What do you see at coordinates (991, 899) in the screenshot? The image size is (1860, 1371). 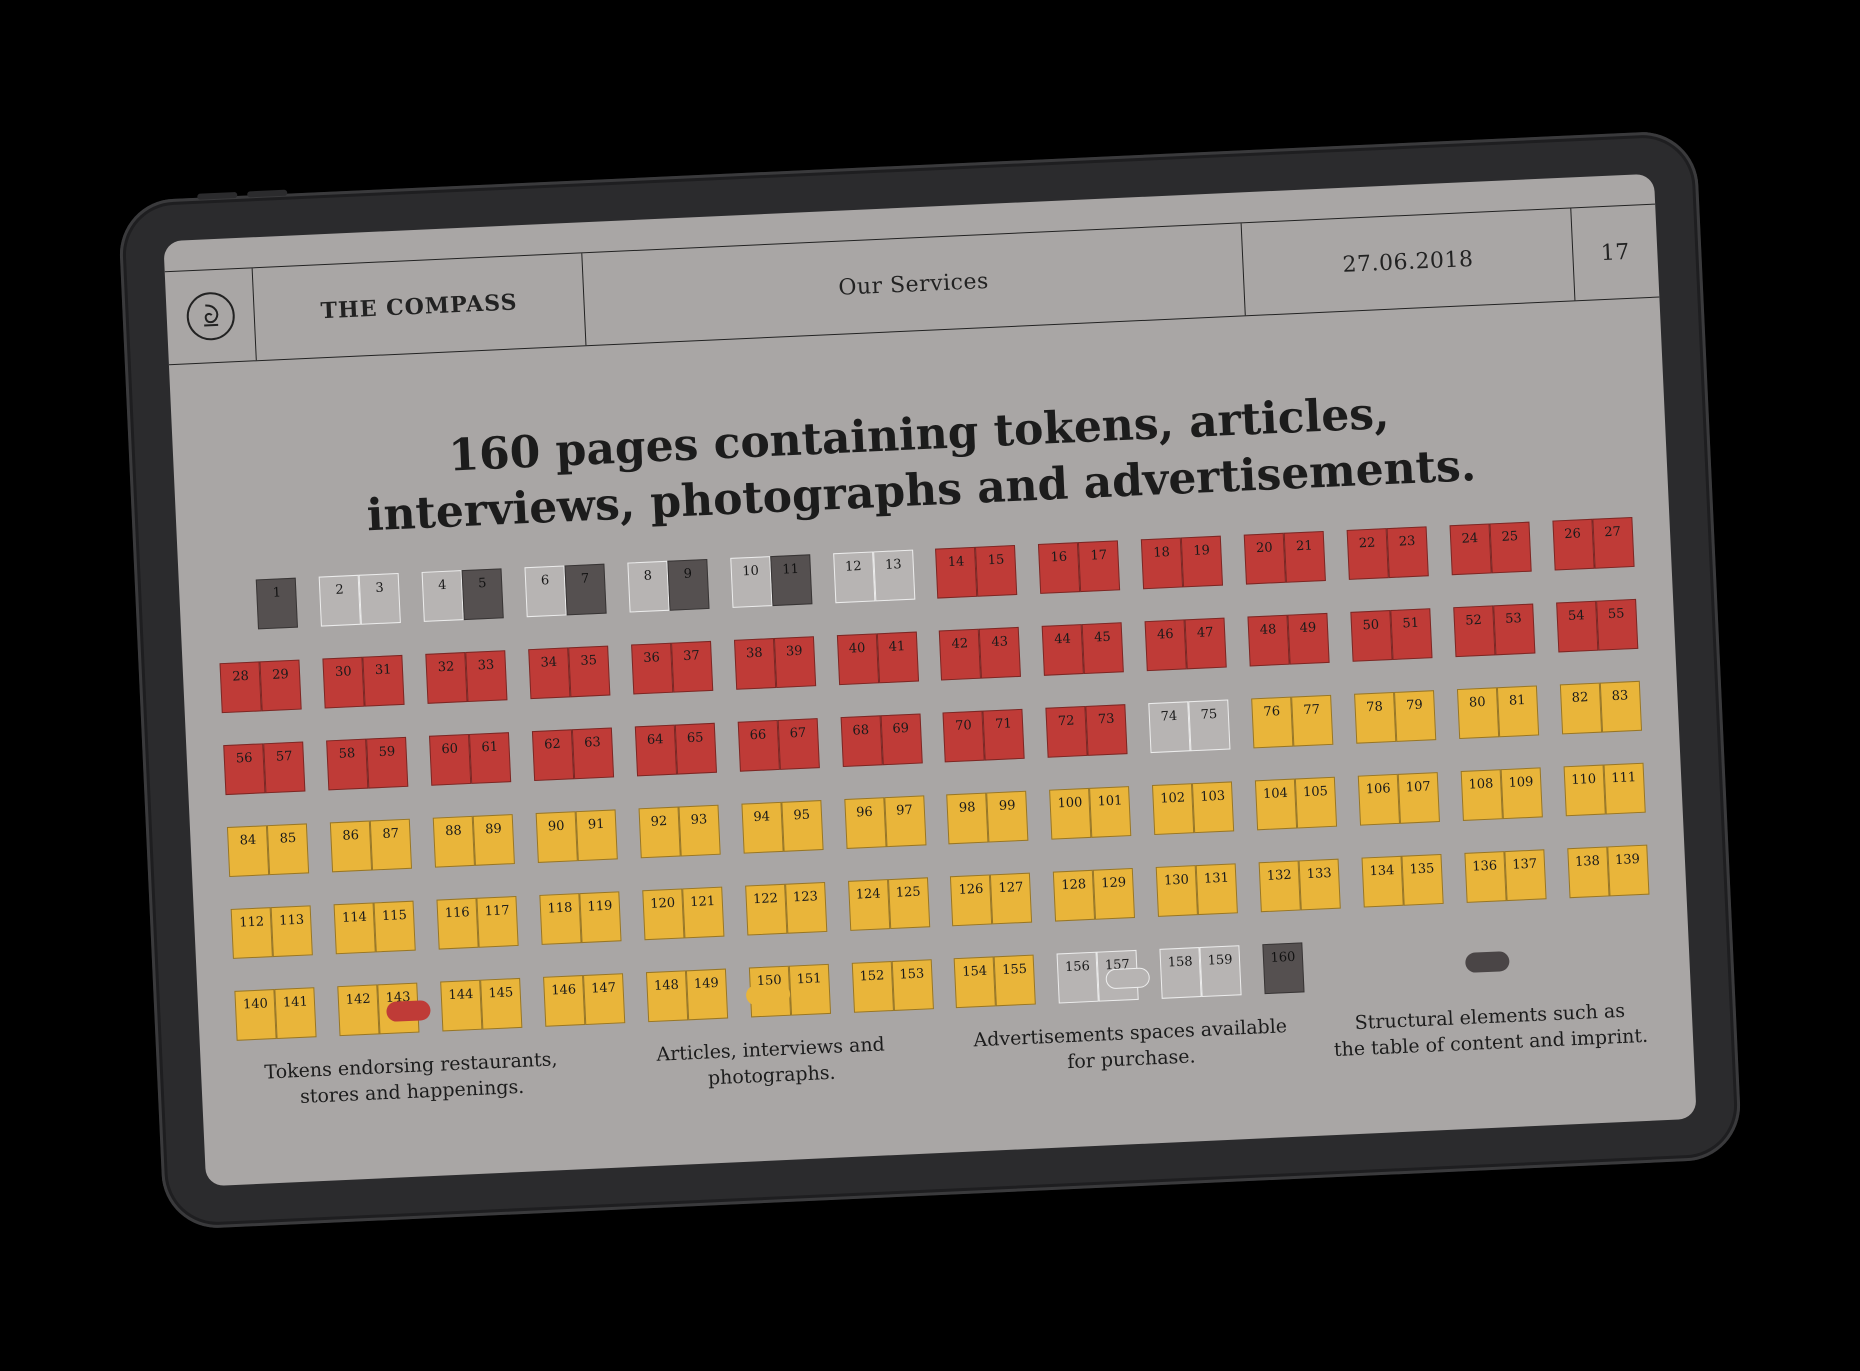 I see `page-spread: 126 127` at bounding box center [991, 899].